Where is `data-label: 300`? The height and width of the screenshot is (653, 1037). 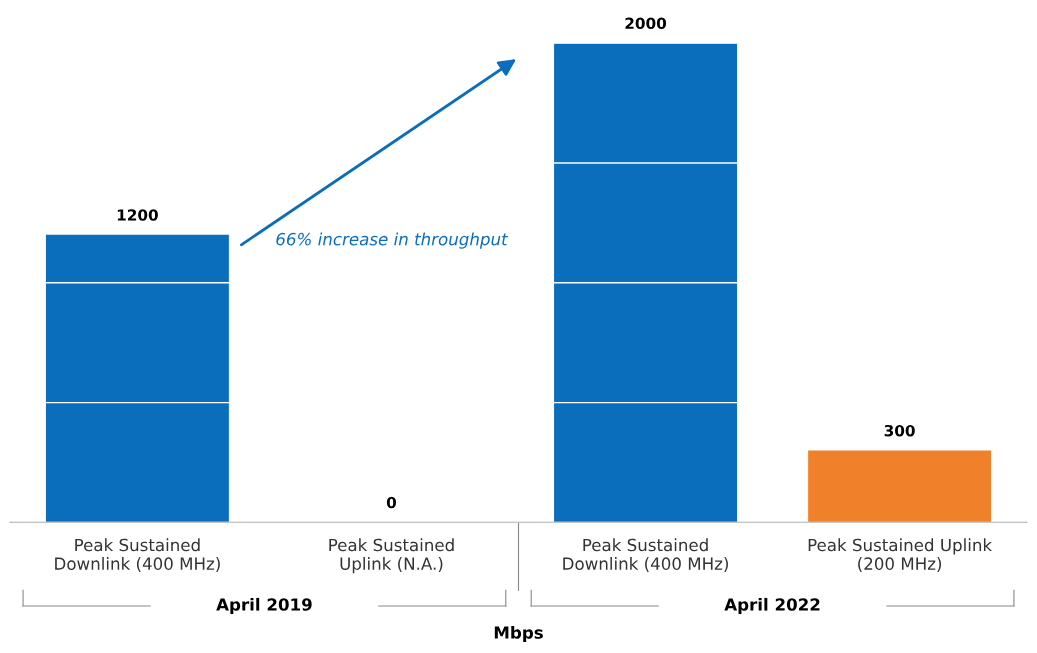
data-label: 300 is located at coordinates (899, 430).